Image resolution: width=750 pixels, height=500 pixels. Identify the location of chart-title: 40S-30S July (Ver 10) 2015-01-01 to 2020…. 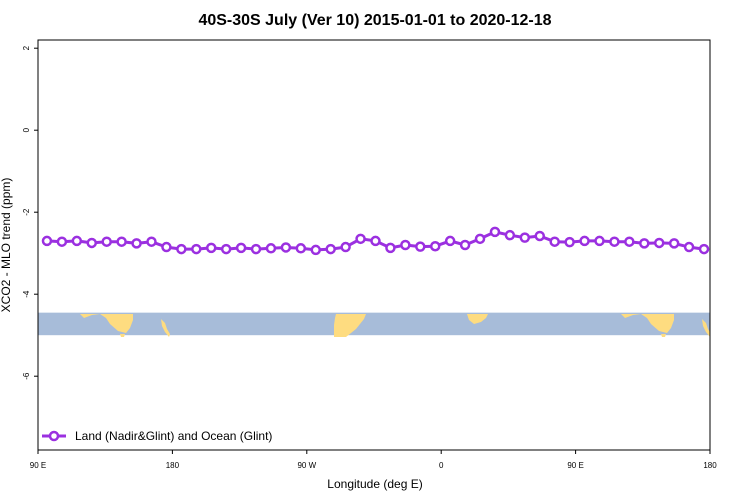
(374, 20).